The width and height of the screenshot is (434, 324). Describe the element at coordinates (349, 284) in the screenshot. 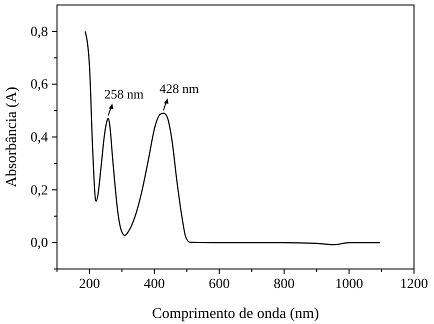

I see `x-tick-label: 1000` at that location.